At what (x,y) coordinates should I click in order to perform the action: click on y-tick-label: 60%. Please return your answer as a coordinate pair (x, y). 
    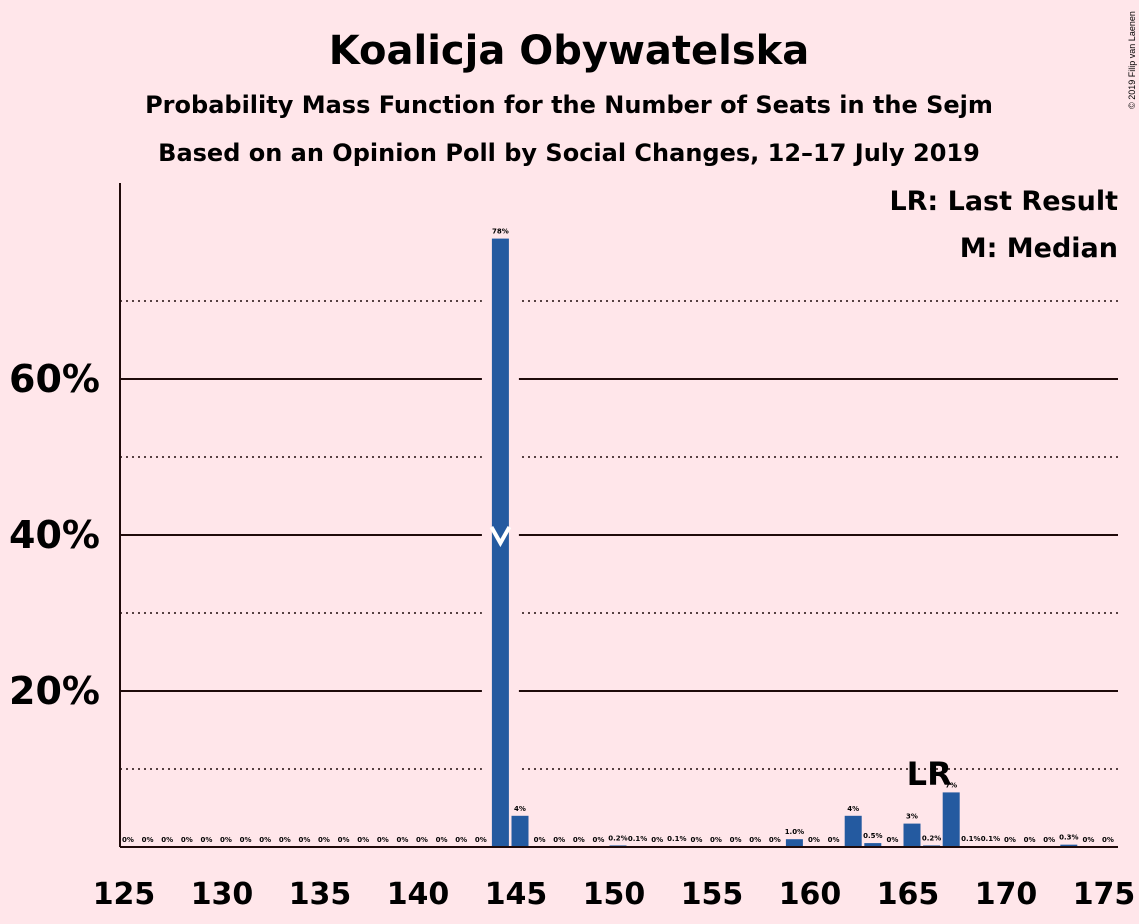
    Looking at the image, I should click on (54, 379).